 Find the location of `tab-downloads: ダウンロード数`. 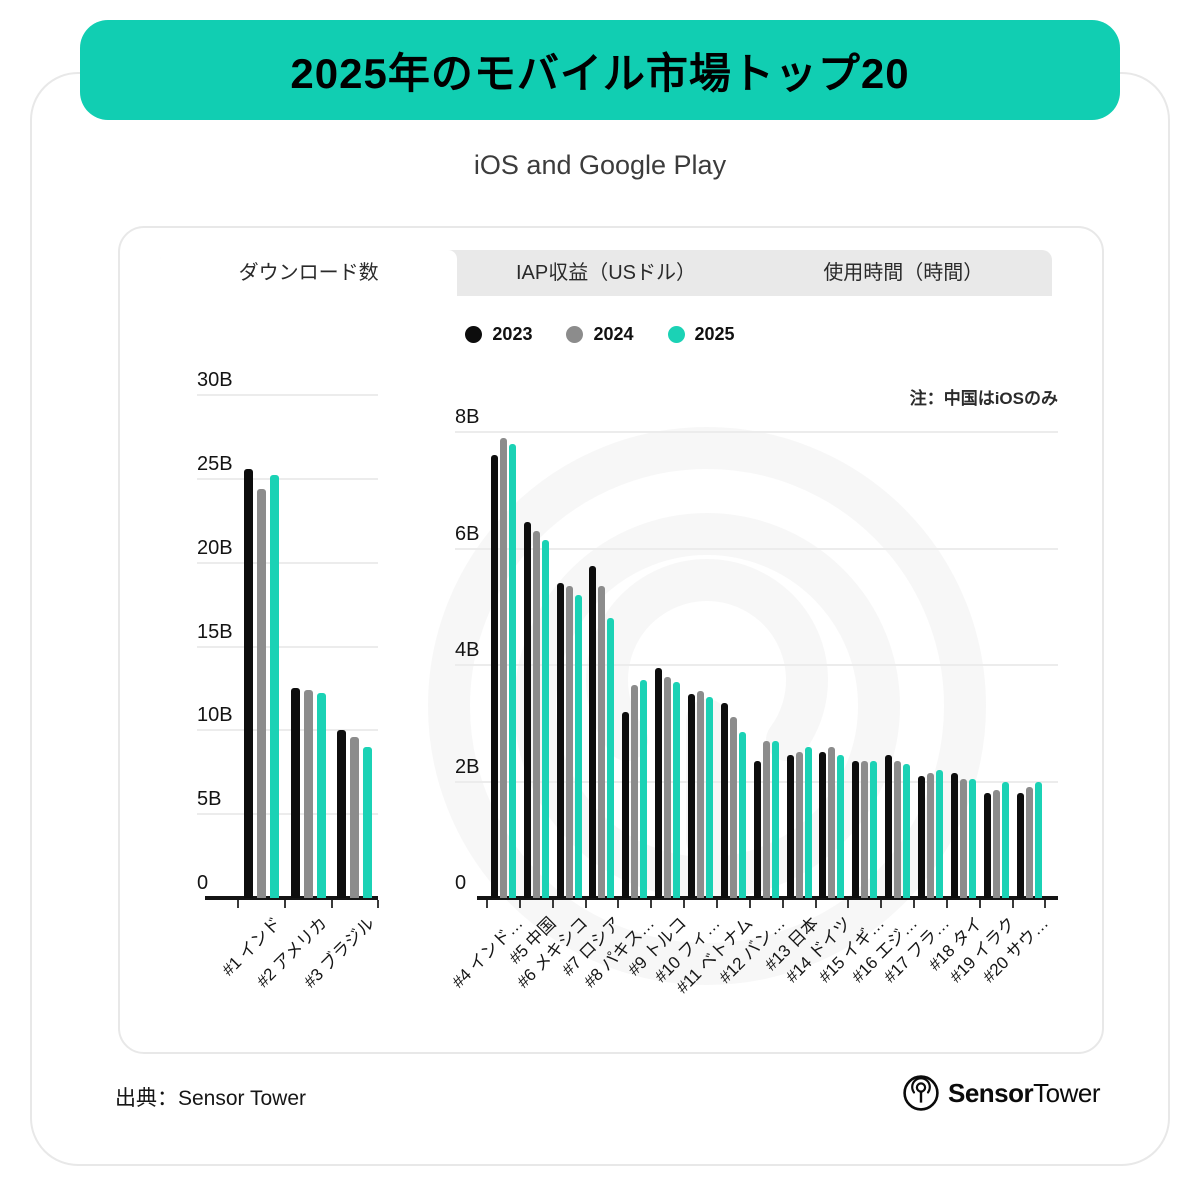

tab-downloads: ダウンロード数 is located at coordinates (309, 276).